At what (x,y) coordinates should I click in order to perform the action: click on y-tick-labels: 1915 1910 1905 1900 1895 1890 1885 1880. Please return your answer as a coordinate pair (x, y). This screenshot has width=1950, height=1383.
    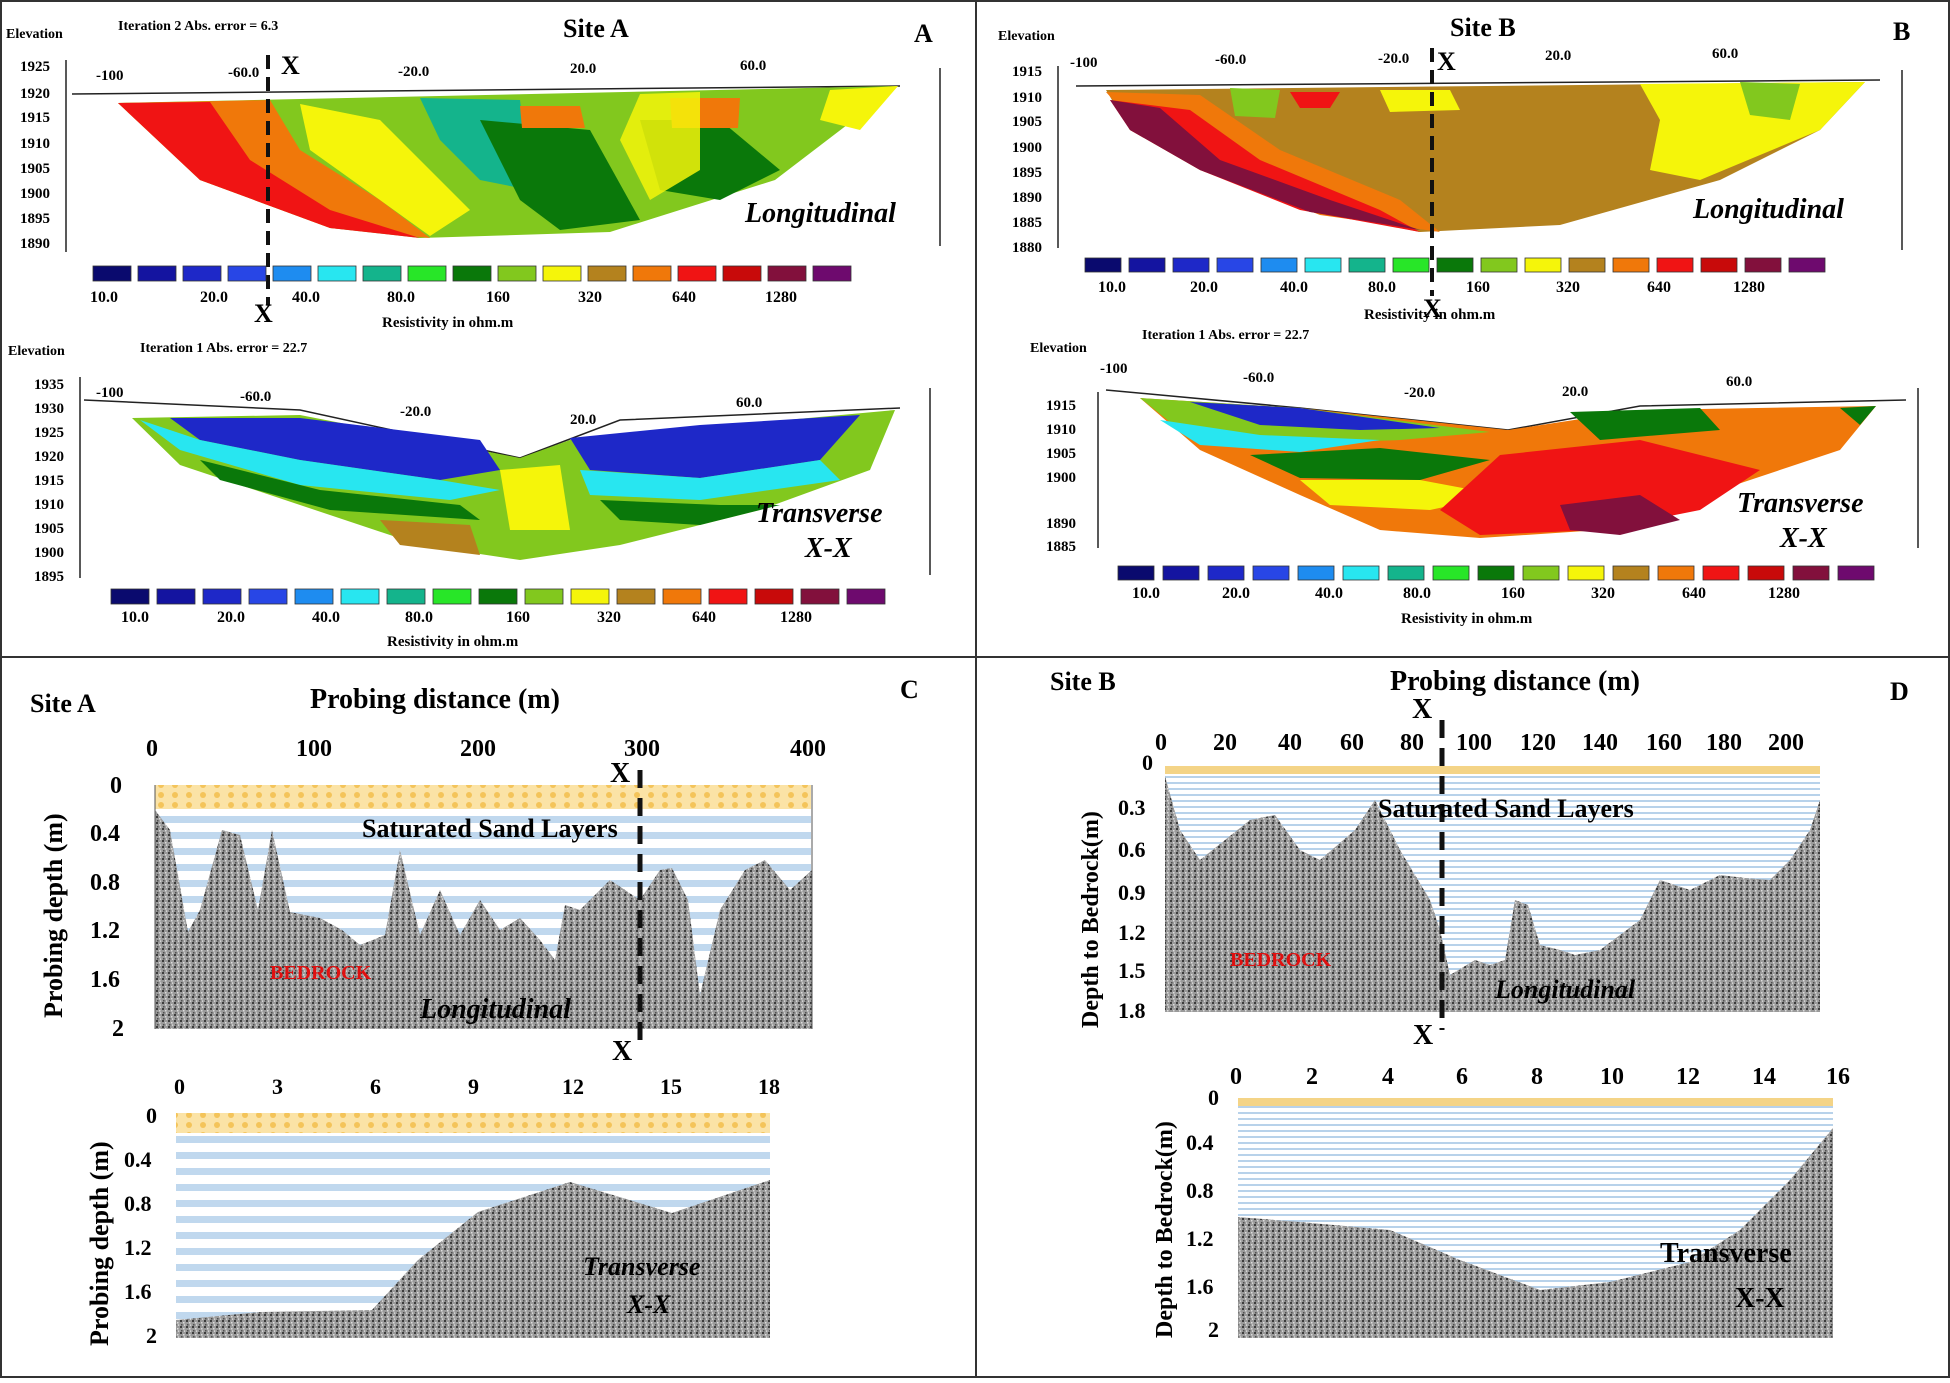
    Looking at the image, I should click on (1027, 160).